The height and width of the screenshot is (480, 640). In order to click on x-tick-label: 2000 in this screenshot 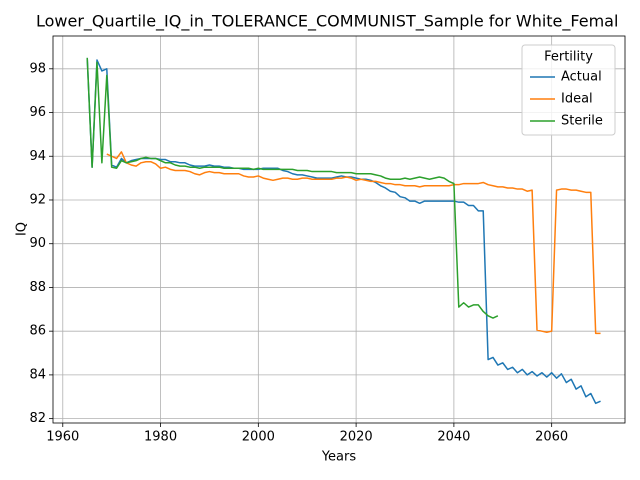, I will do `click(258, 437)`.